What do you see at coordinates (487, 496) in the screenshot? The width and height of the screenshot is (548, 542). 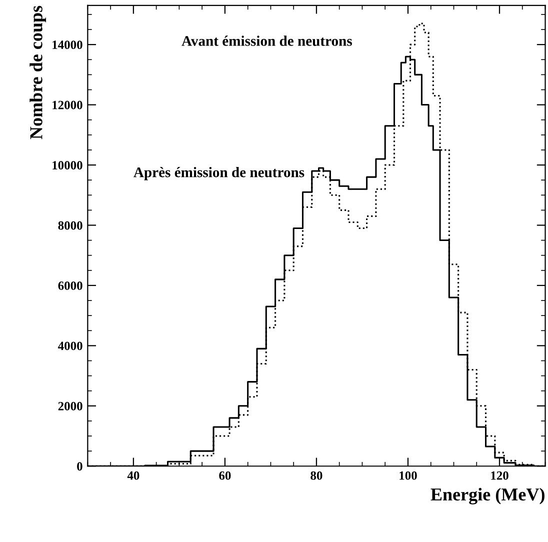 I see `x-axis-title: Energie (MeV)` at bounding box center [487, 496].